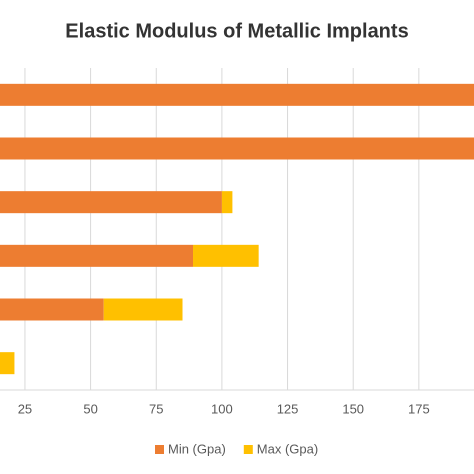  I want to click on x-tick-label: 50, so click(90, 408).